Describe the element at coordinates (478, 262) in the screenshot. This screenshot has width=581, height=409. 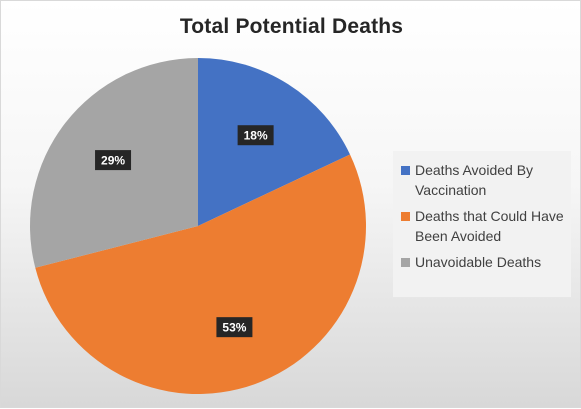
I see `legend-label: Unavoidable Deaths` at that location.